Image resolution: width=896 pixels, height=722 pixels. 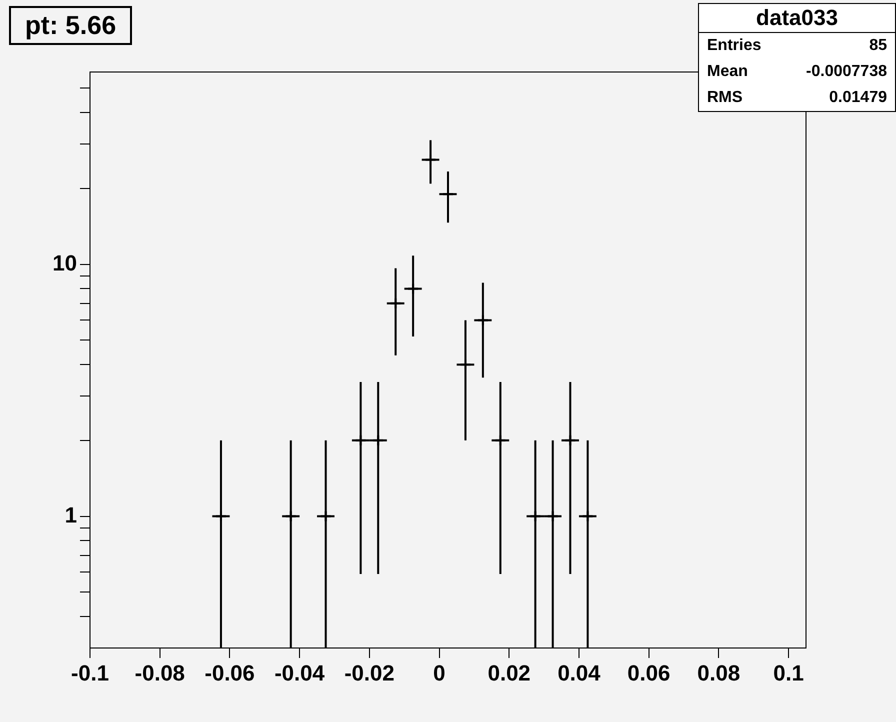 I want to click on x-tick-label: -0.1, so click(x=90, y=673).